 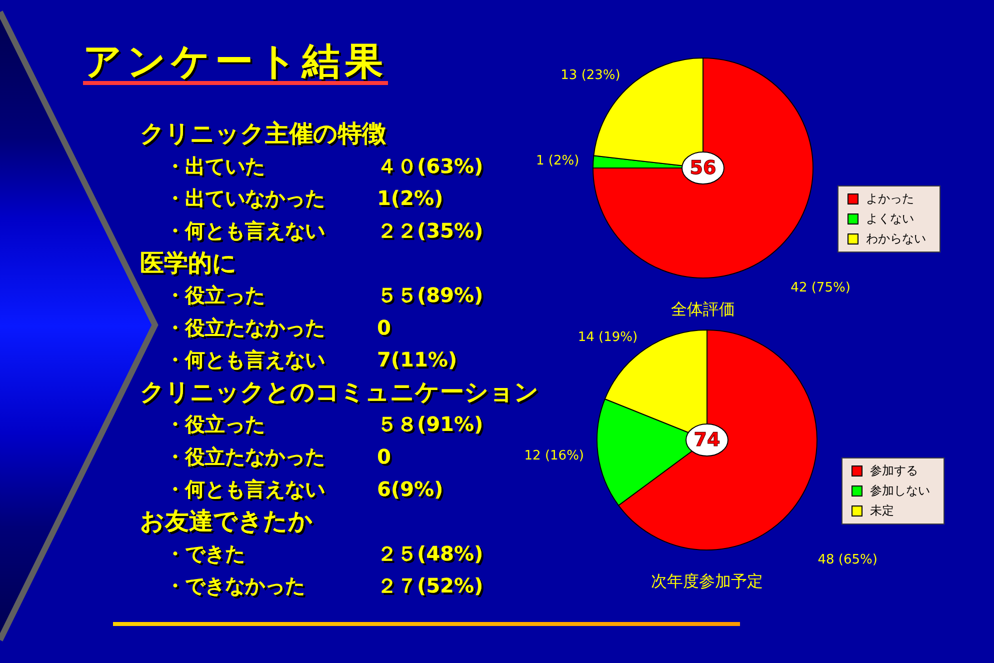 What do you see at coordinates (608, 337) in the screenshot?
I see `data-label: 14 (19%)` at bounding box center [608, 337].